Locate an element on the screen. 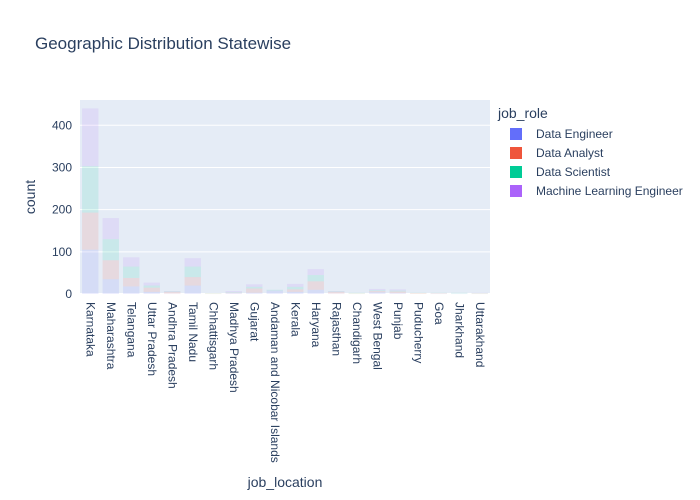 Image resolution: width=700 pixels, height=500 pixels. x-tick-label: Tamil Nadu is located at coordinates (193, 332).